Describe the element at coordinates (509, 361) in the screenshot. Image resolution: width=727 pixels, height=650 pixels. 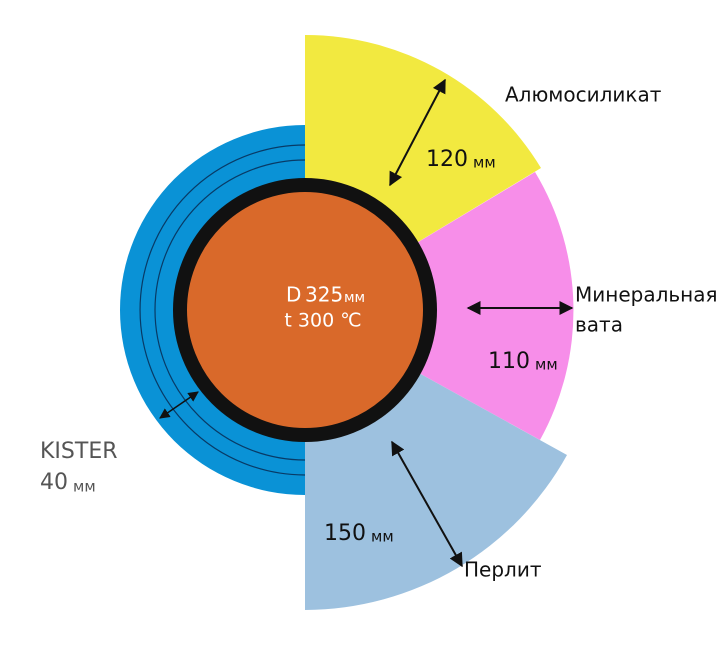
I see `layer-thickness: 110` at that location.